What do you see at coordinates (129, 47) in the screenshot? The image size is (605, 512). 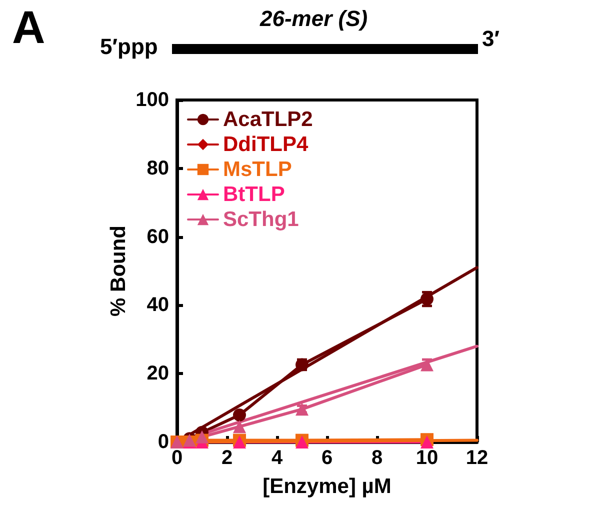 I see `text: 5′ppp` at bounding box center [129, 47].